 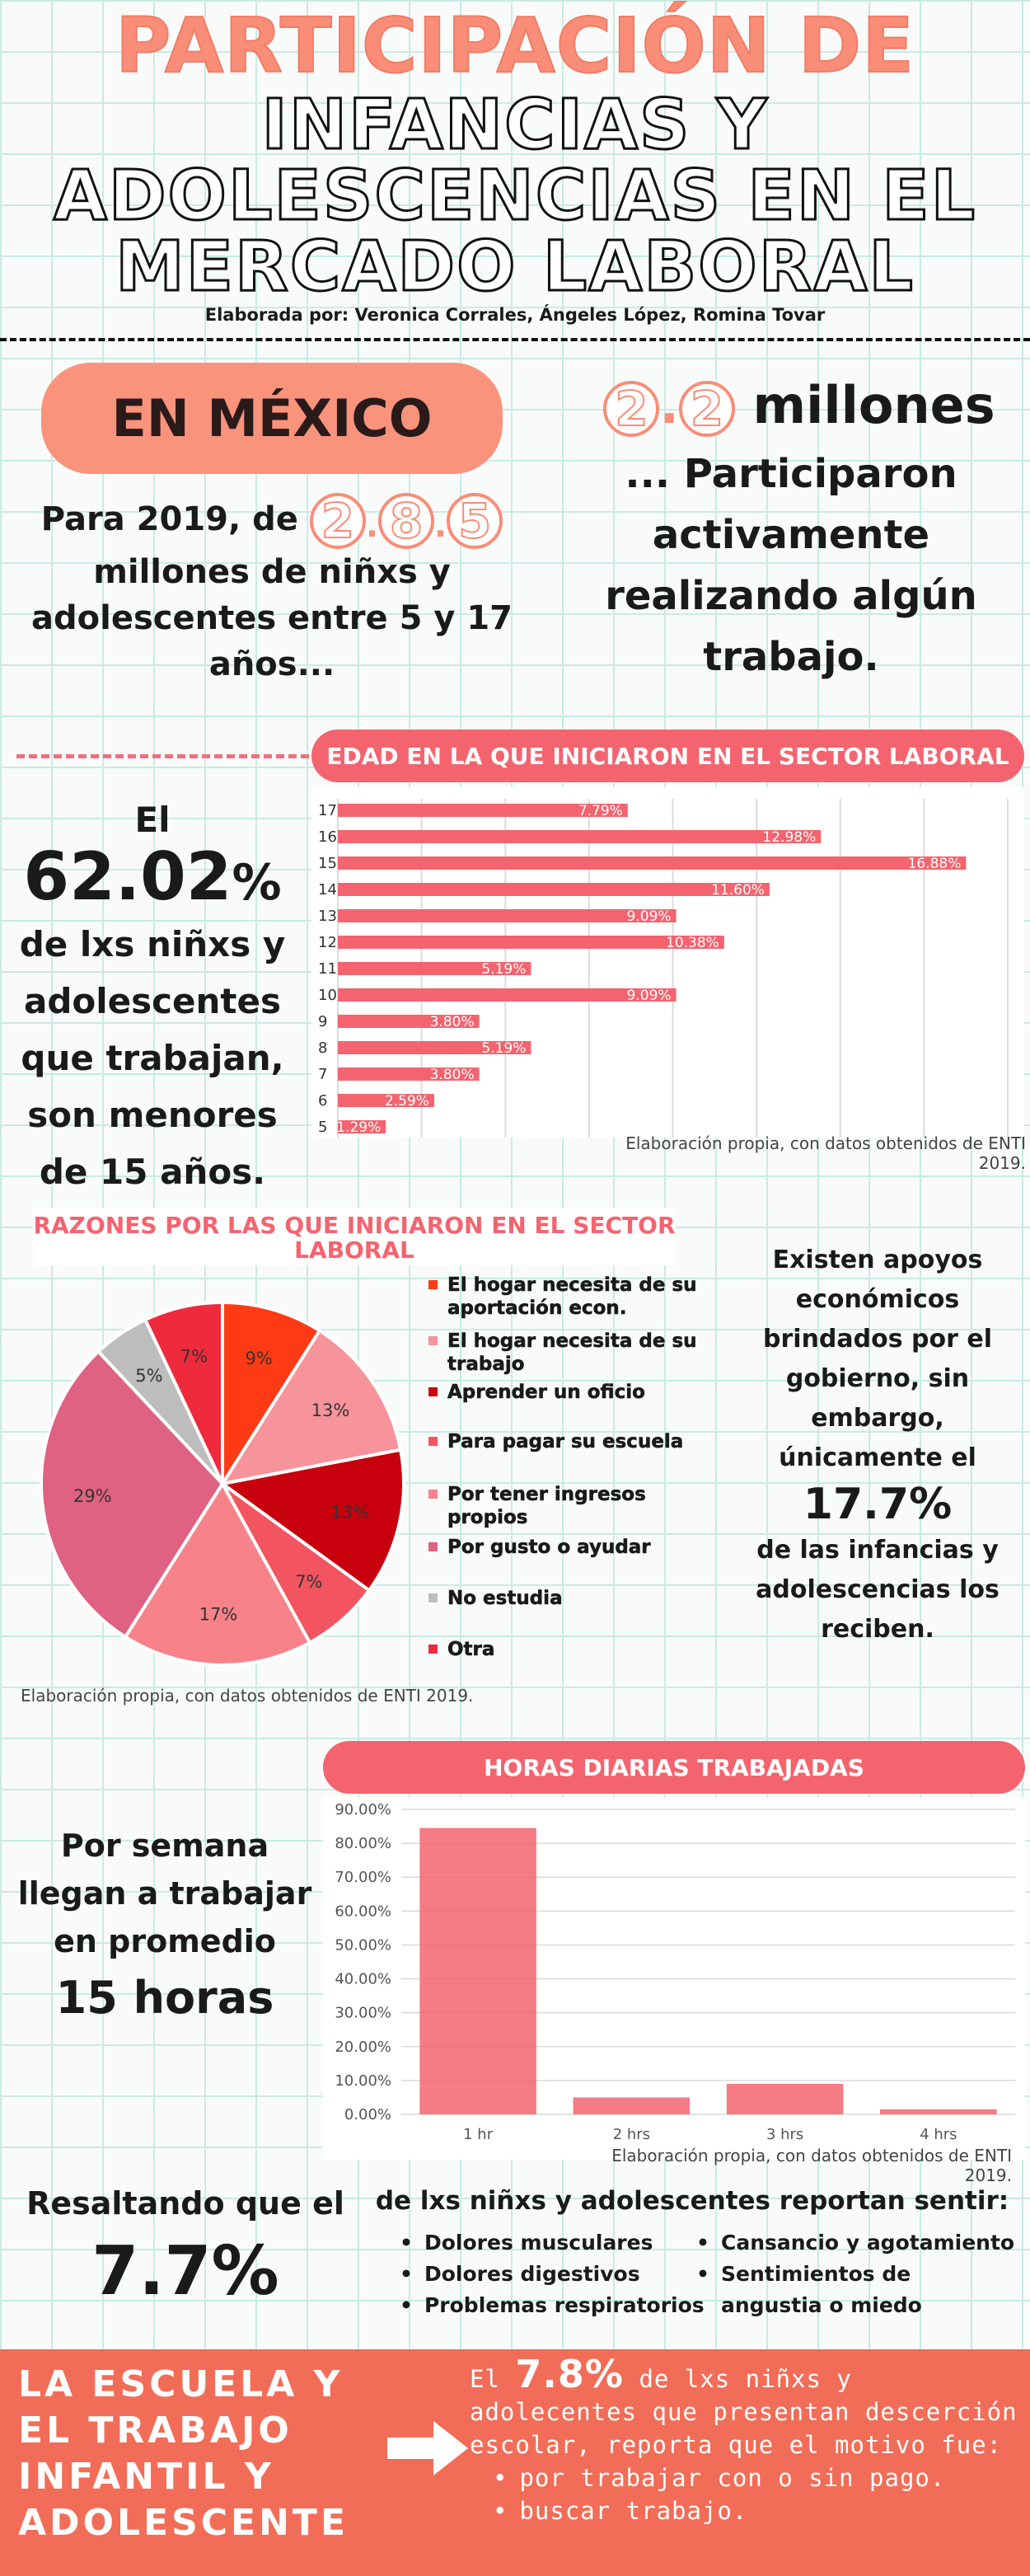 I want to click on footer-bullet: buscar trabajo., so click(x=746, y=2511).